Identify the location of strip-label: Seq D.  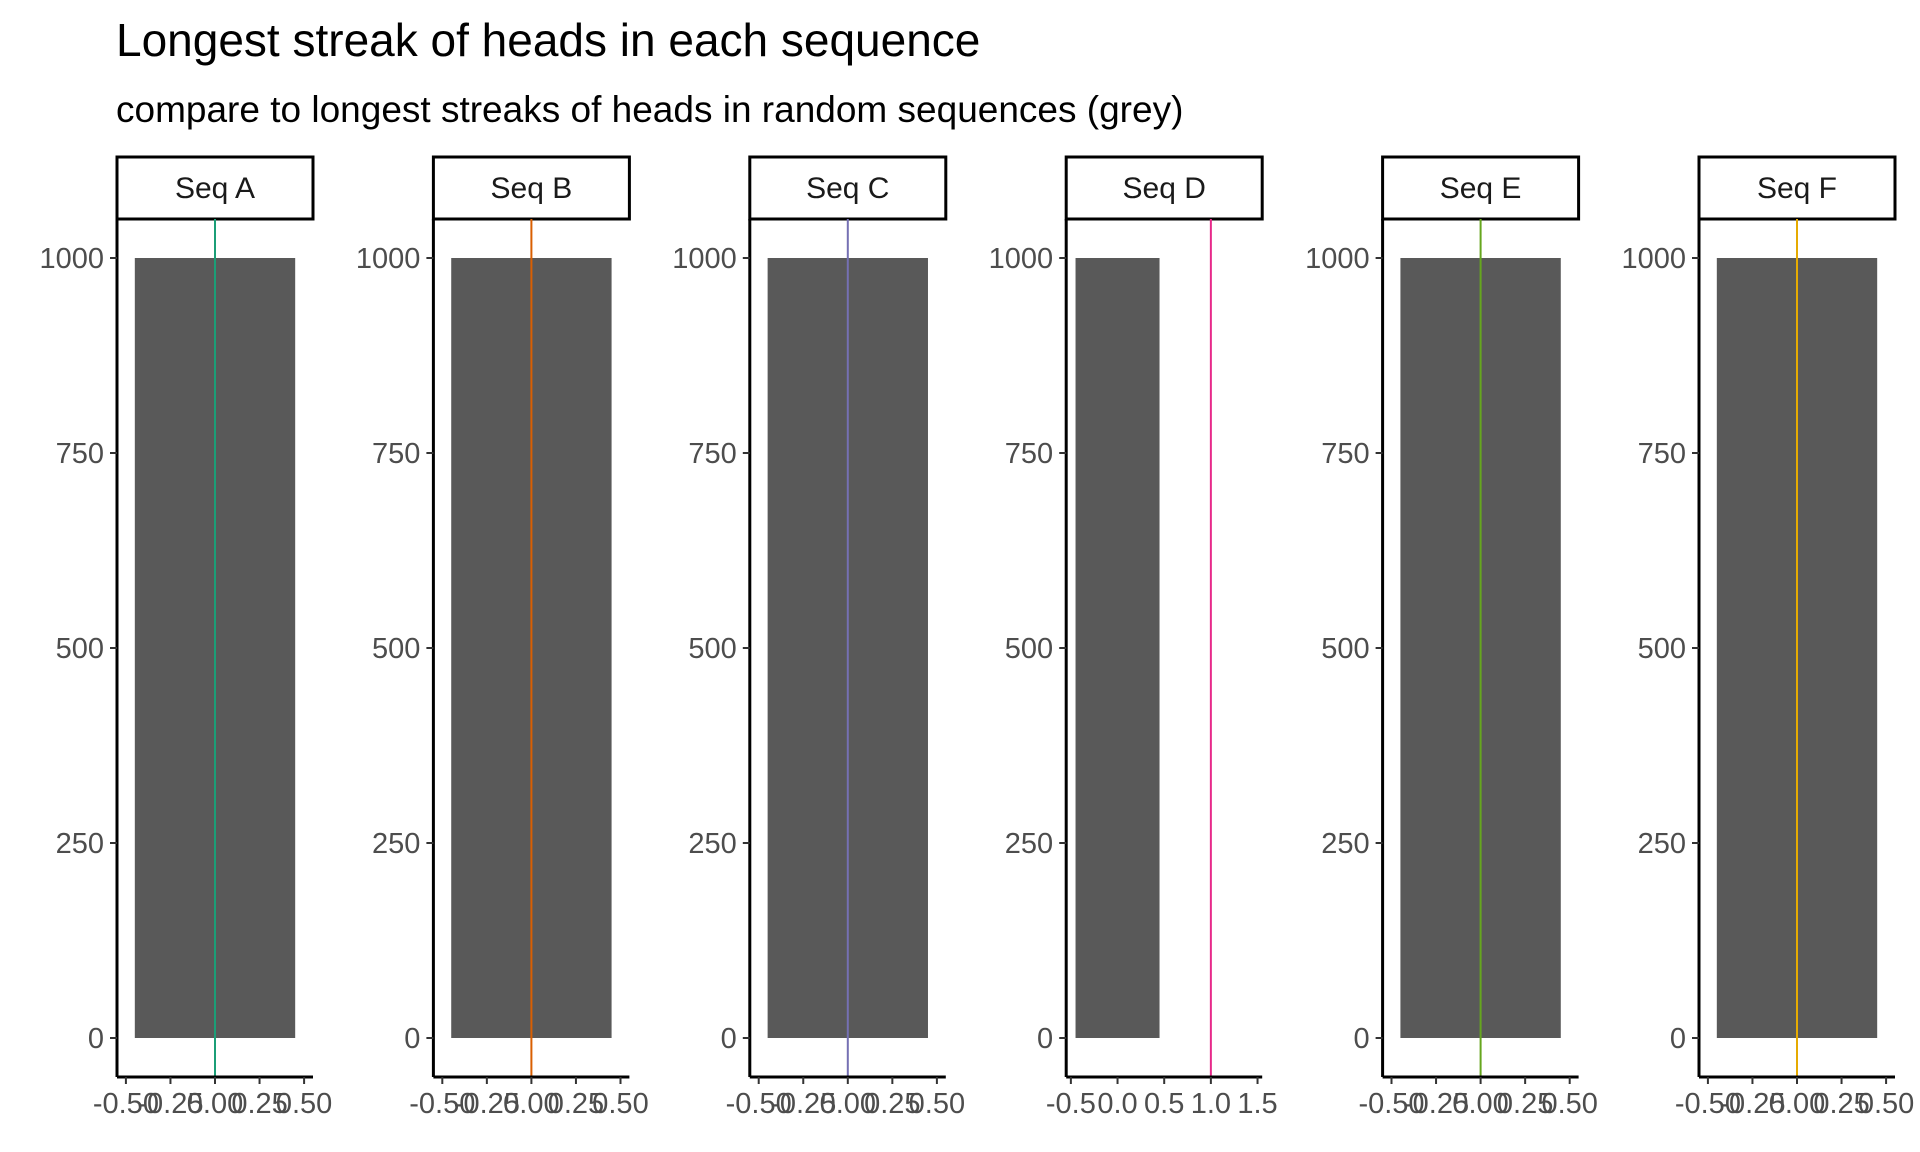
(1164, 188).